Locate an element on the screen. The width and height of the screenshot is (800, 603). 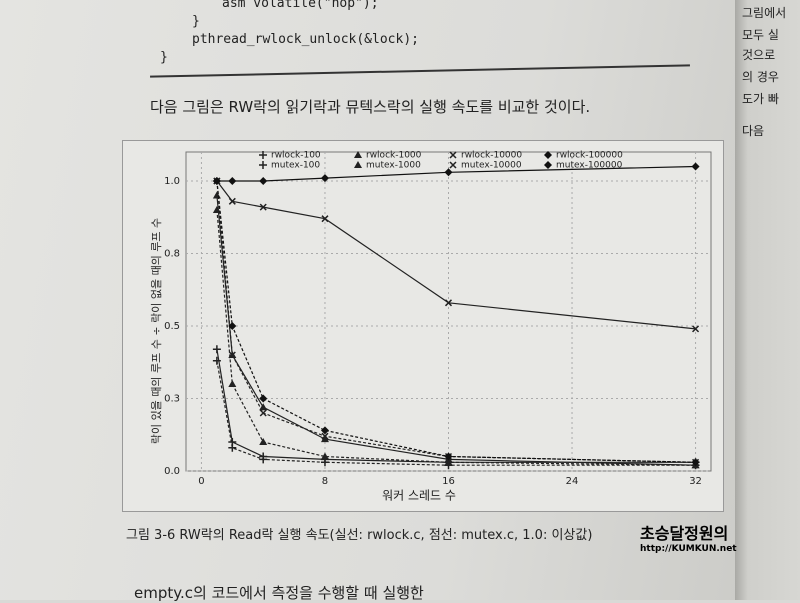
legend-label: rwlock-100000 is located at coordinates (589, 156).